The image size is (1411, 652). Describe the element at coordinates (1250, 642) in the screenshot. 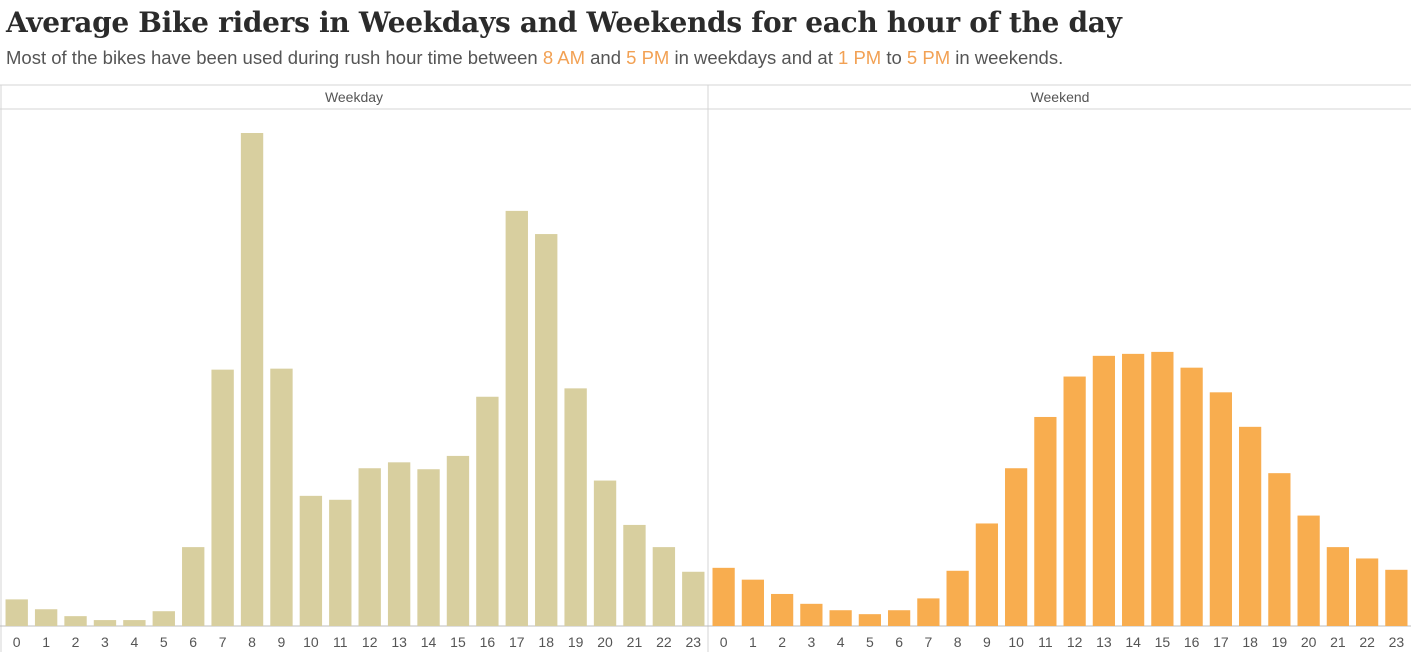

I see `x-tick-label-weekend-18: 18` at that location.